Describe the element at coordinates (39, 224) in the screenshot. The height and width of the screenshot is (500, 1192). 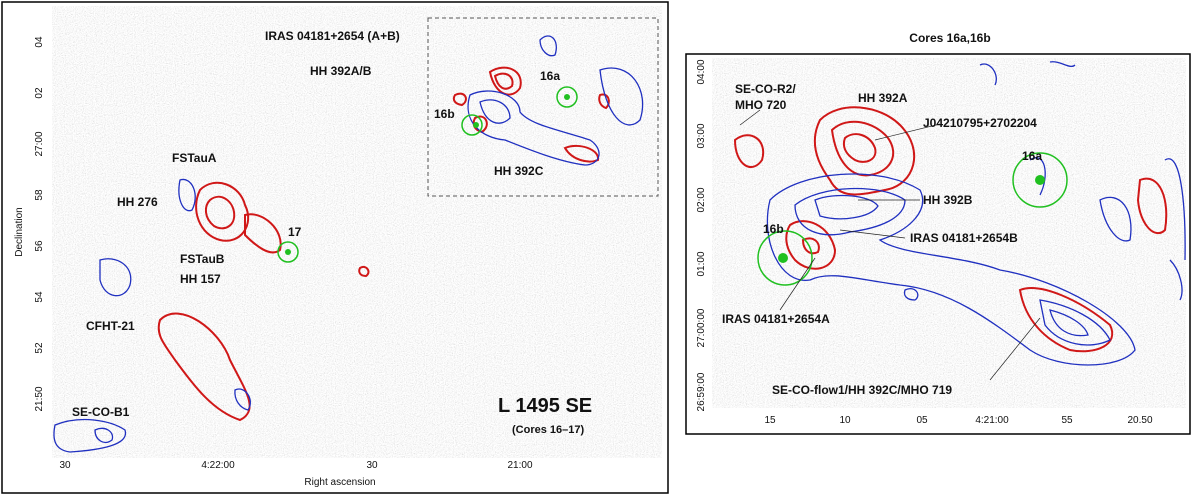
I see `y-ticks: 04 02 27:00 58 56 54 52 21:50` at that location.